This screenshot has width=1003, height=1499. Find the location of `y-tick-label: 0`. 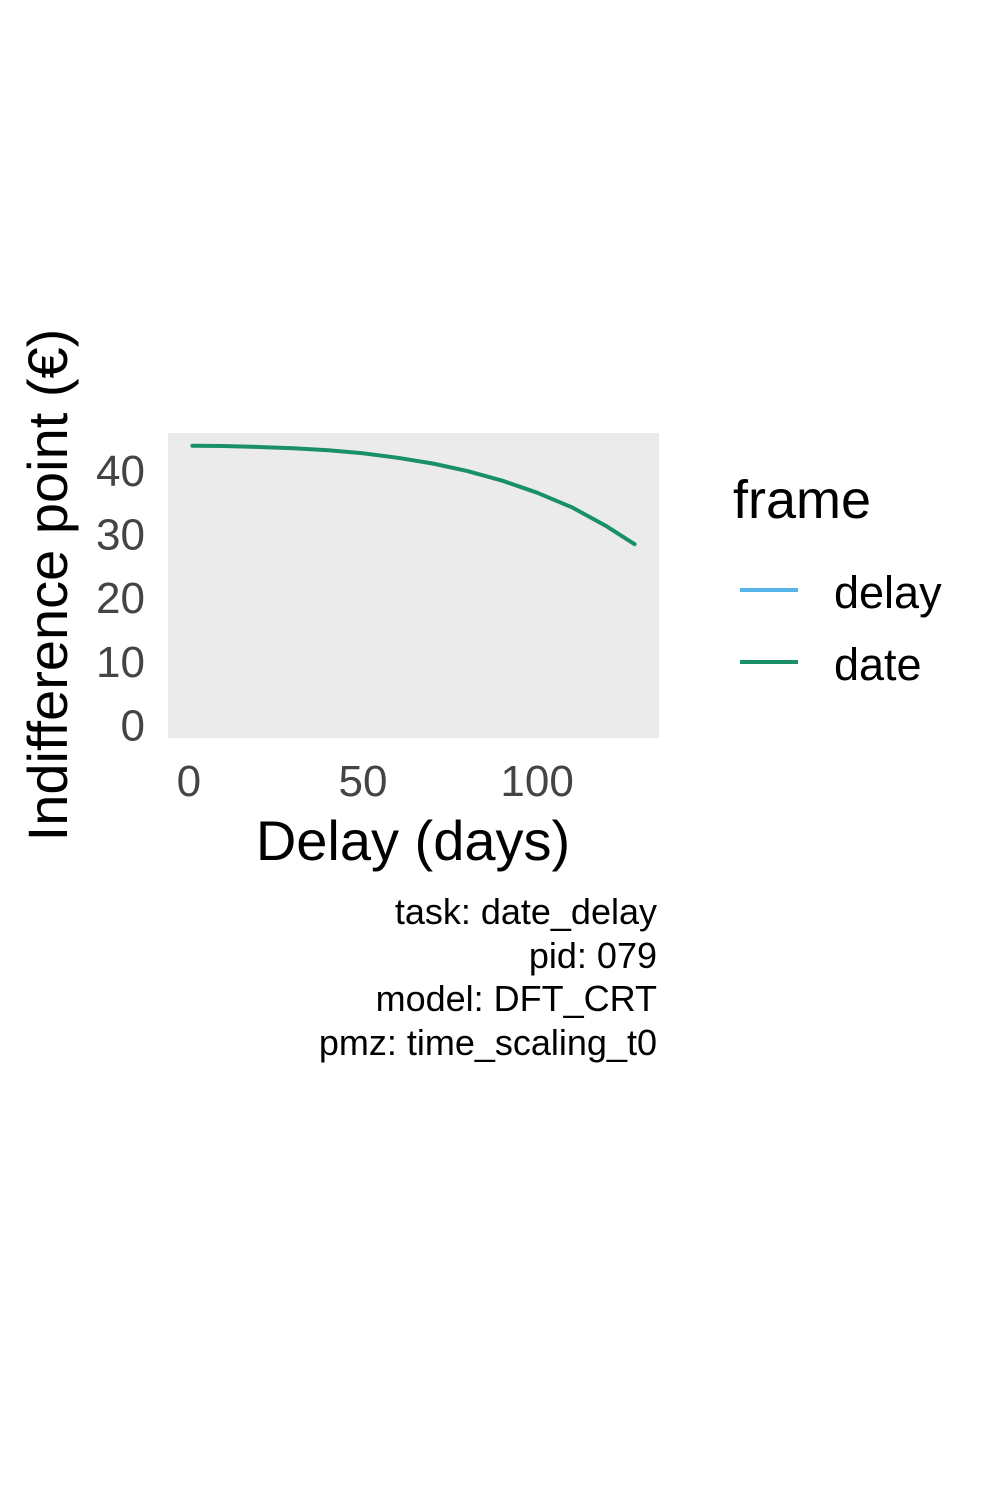

y-tick-label: 0 is located at coordinates (133, 725).